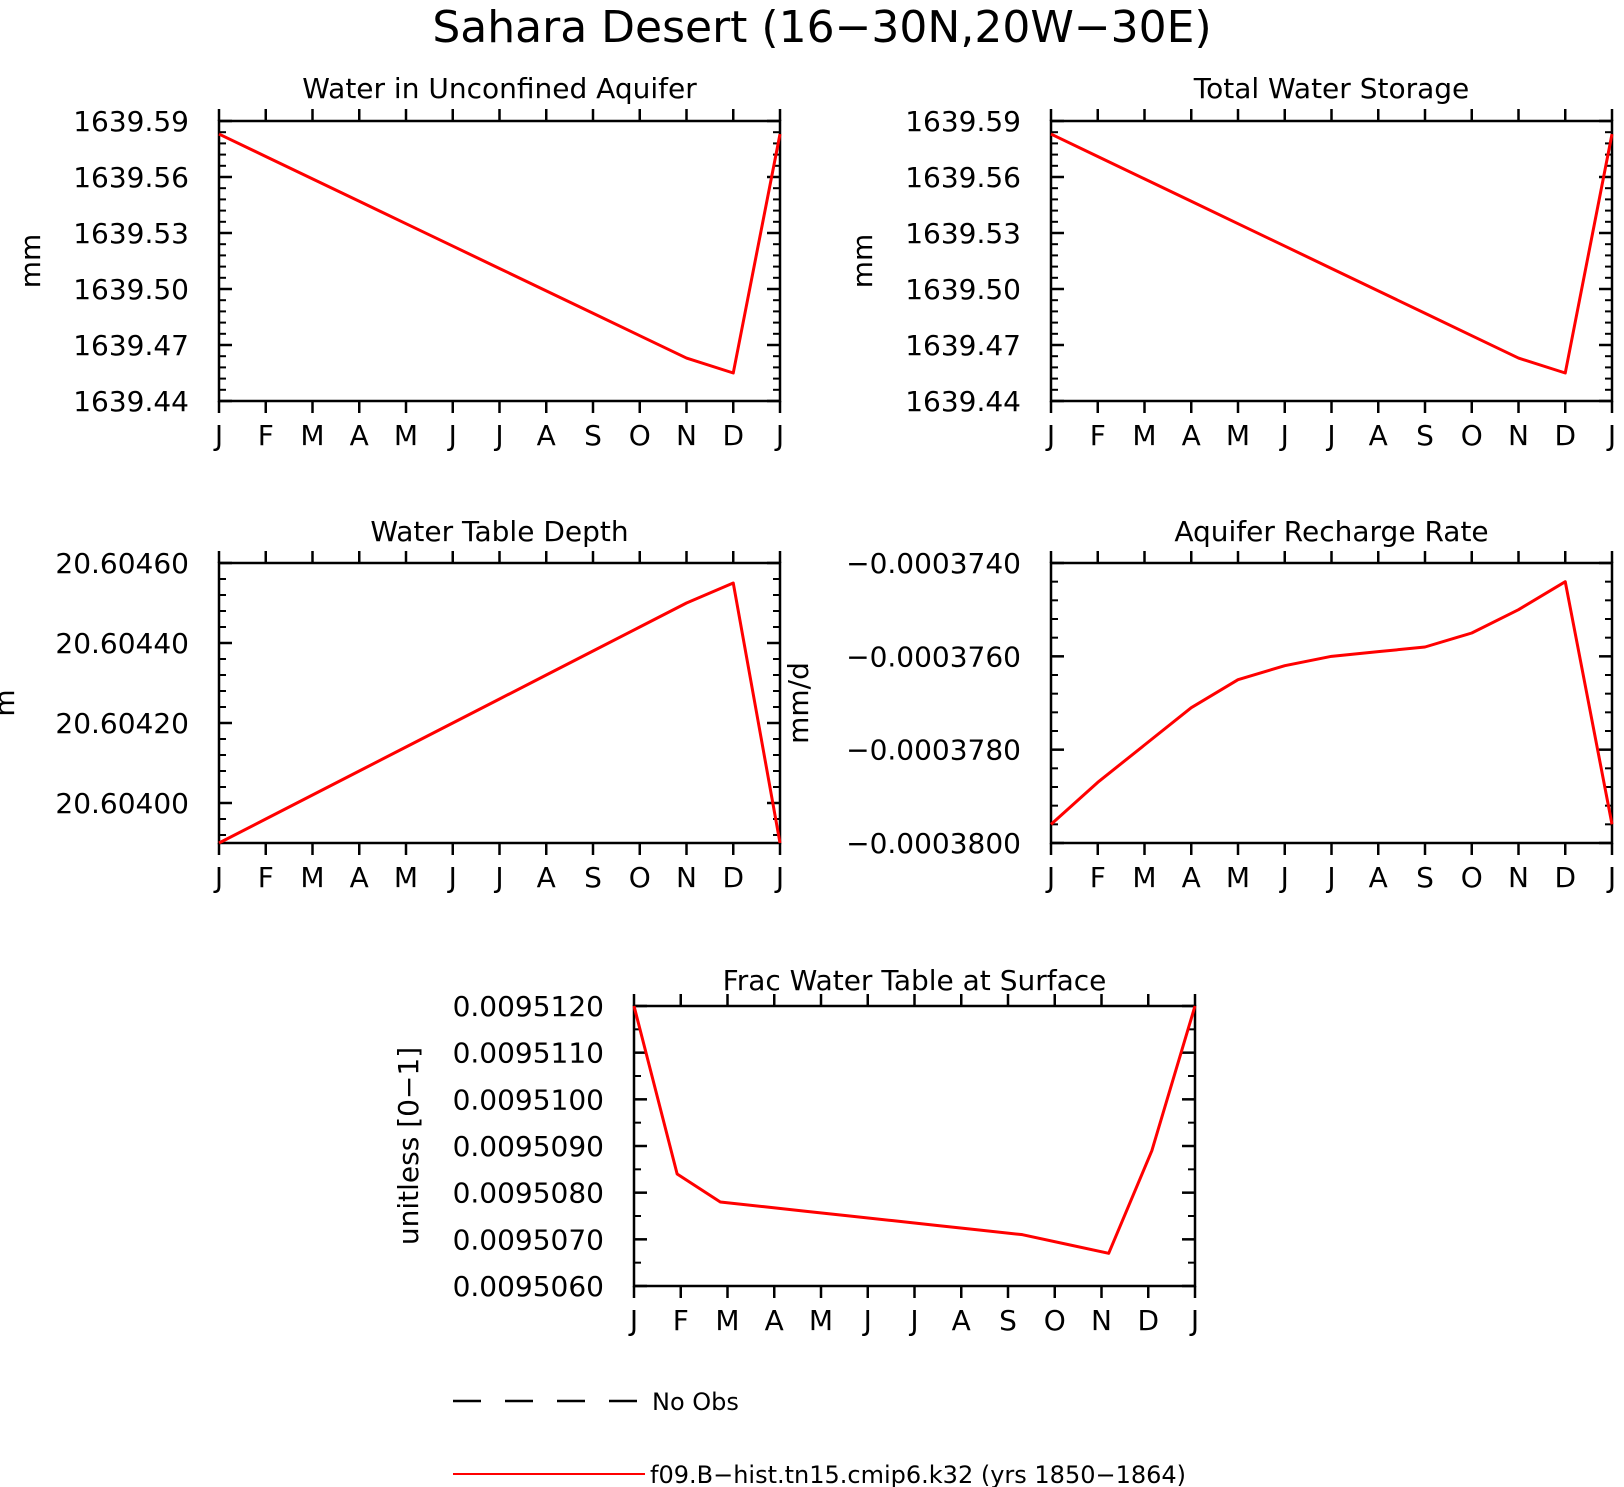 The image size is (1624, 1487). I want to click on y-tick-label: 1639.44, so click(963, 401).